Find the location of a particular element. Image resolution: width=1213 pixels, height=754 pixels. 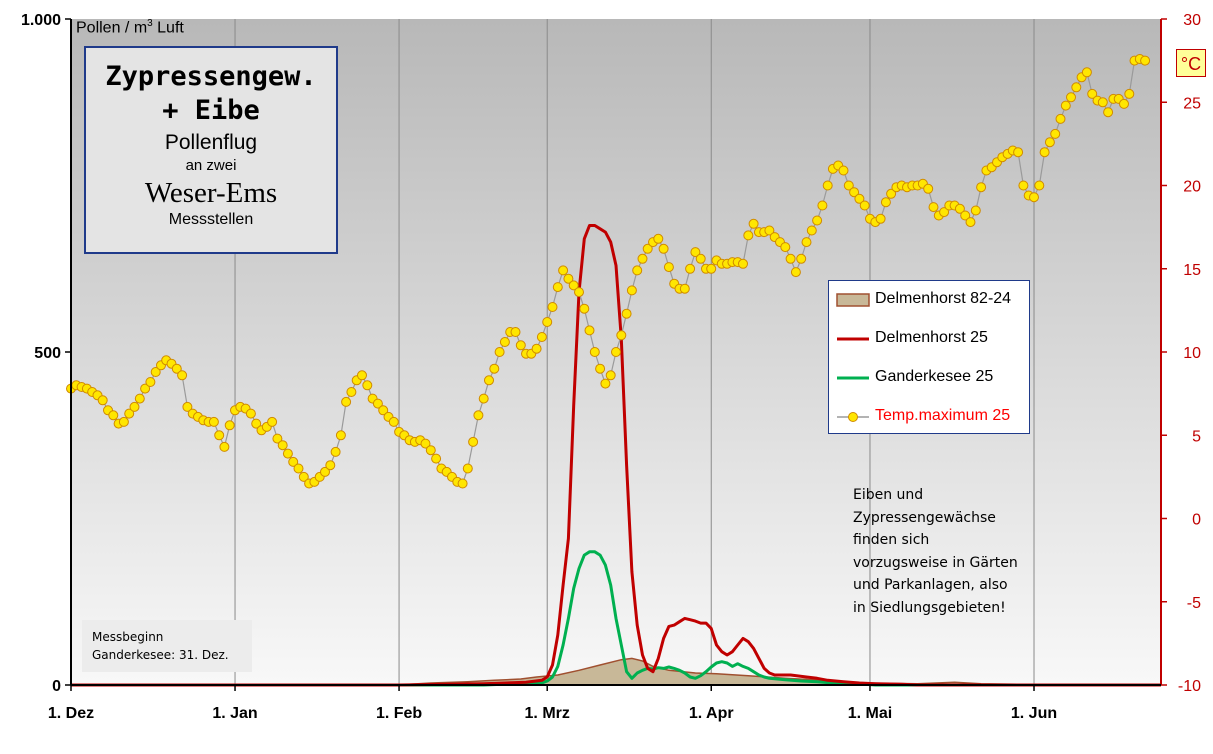

left-tick-label: 1.000 is located at coordinates (41, 20).